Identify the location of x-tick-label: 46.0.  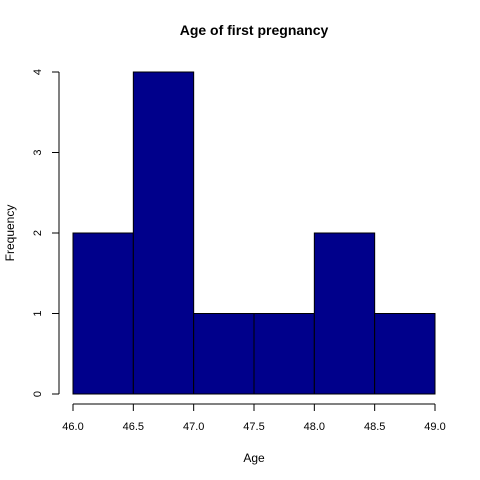
(72, 427).